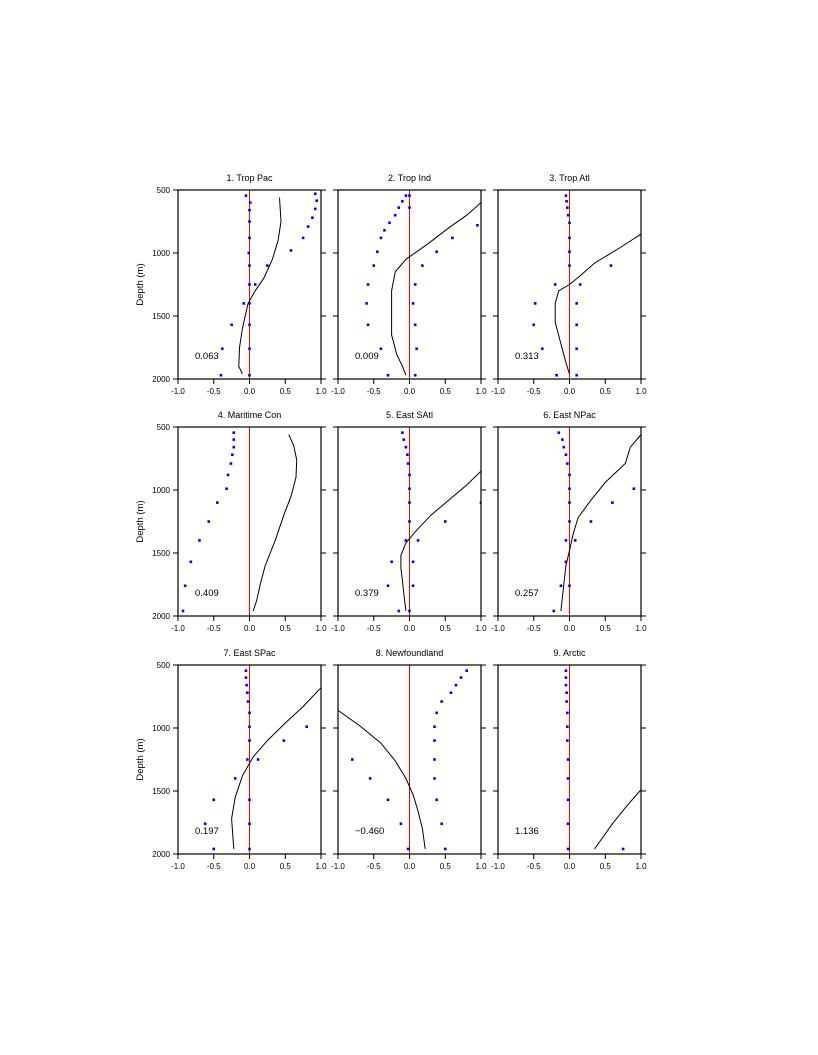 Image resolution: width=818 pixels, height=1055 pixels. What do you see at coordinates (249, 653) in the screenshot?
I see `panel-title: 7. East SPac` at bounding box center [249, 653].